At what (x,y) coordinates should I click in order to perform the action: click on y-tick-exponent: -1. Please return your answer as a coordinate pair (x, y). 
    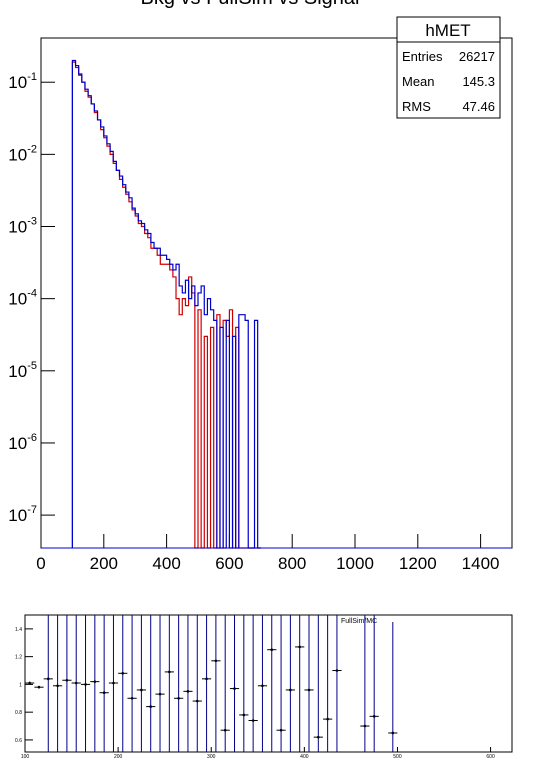
    Looking at the image, I should click on (32, 77).